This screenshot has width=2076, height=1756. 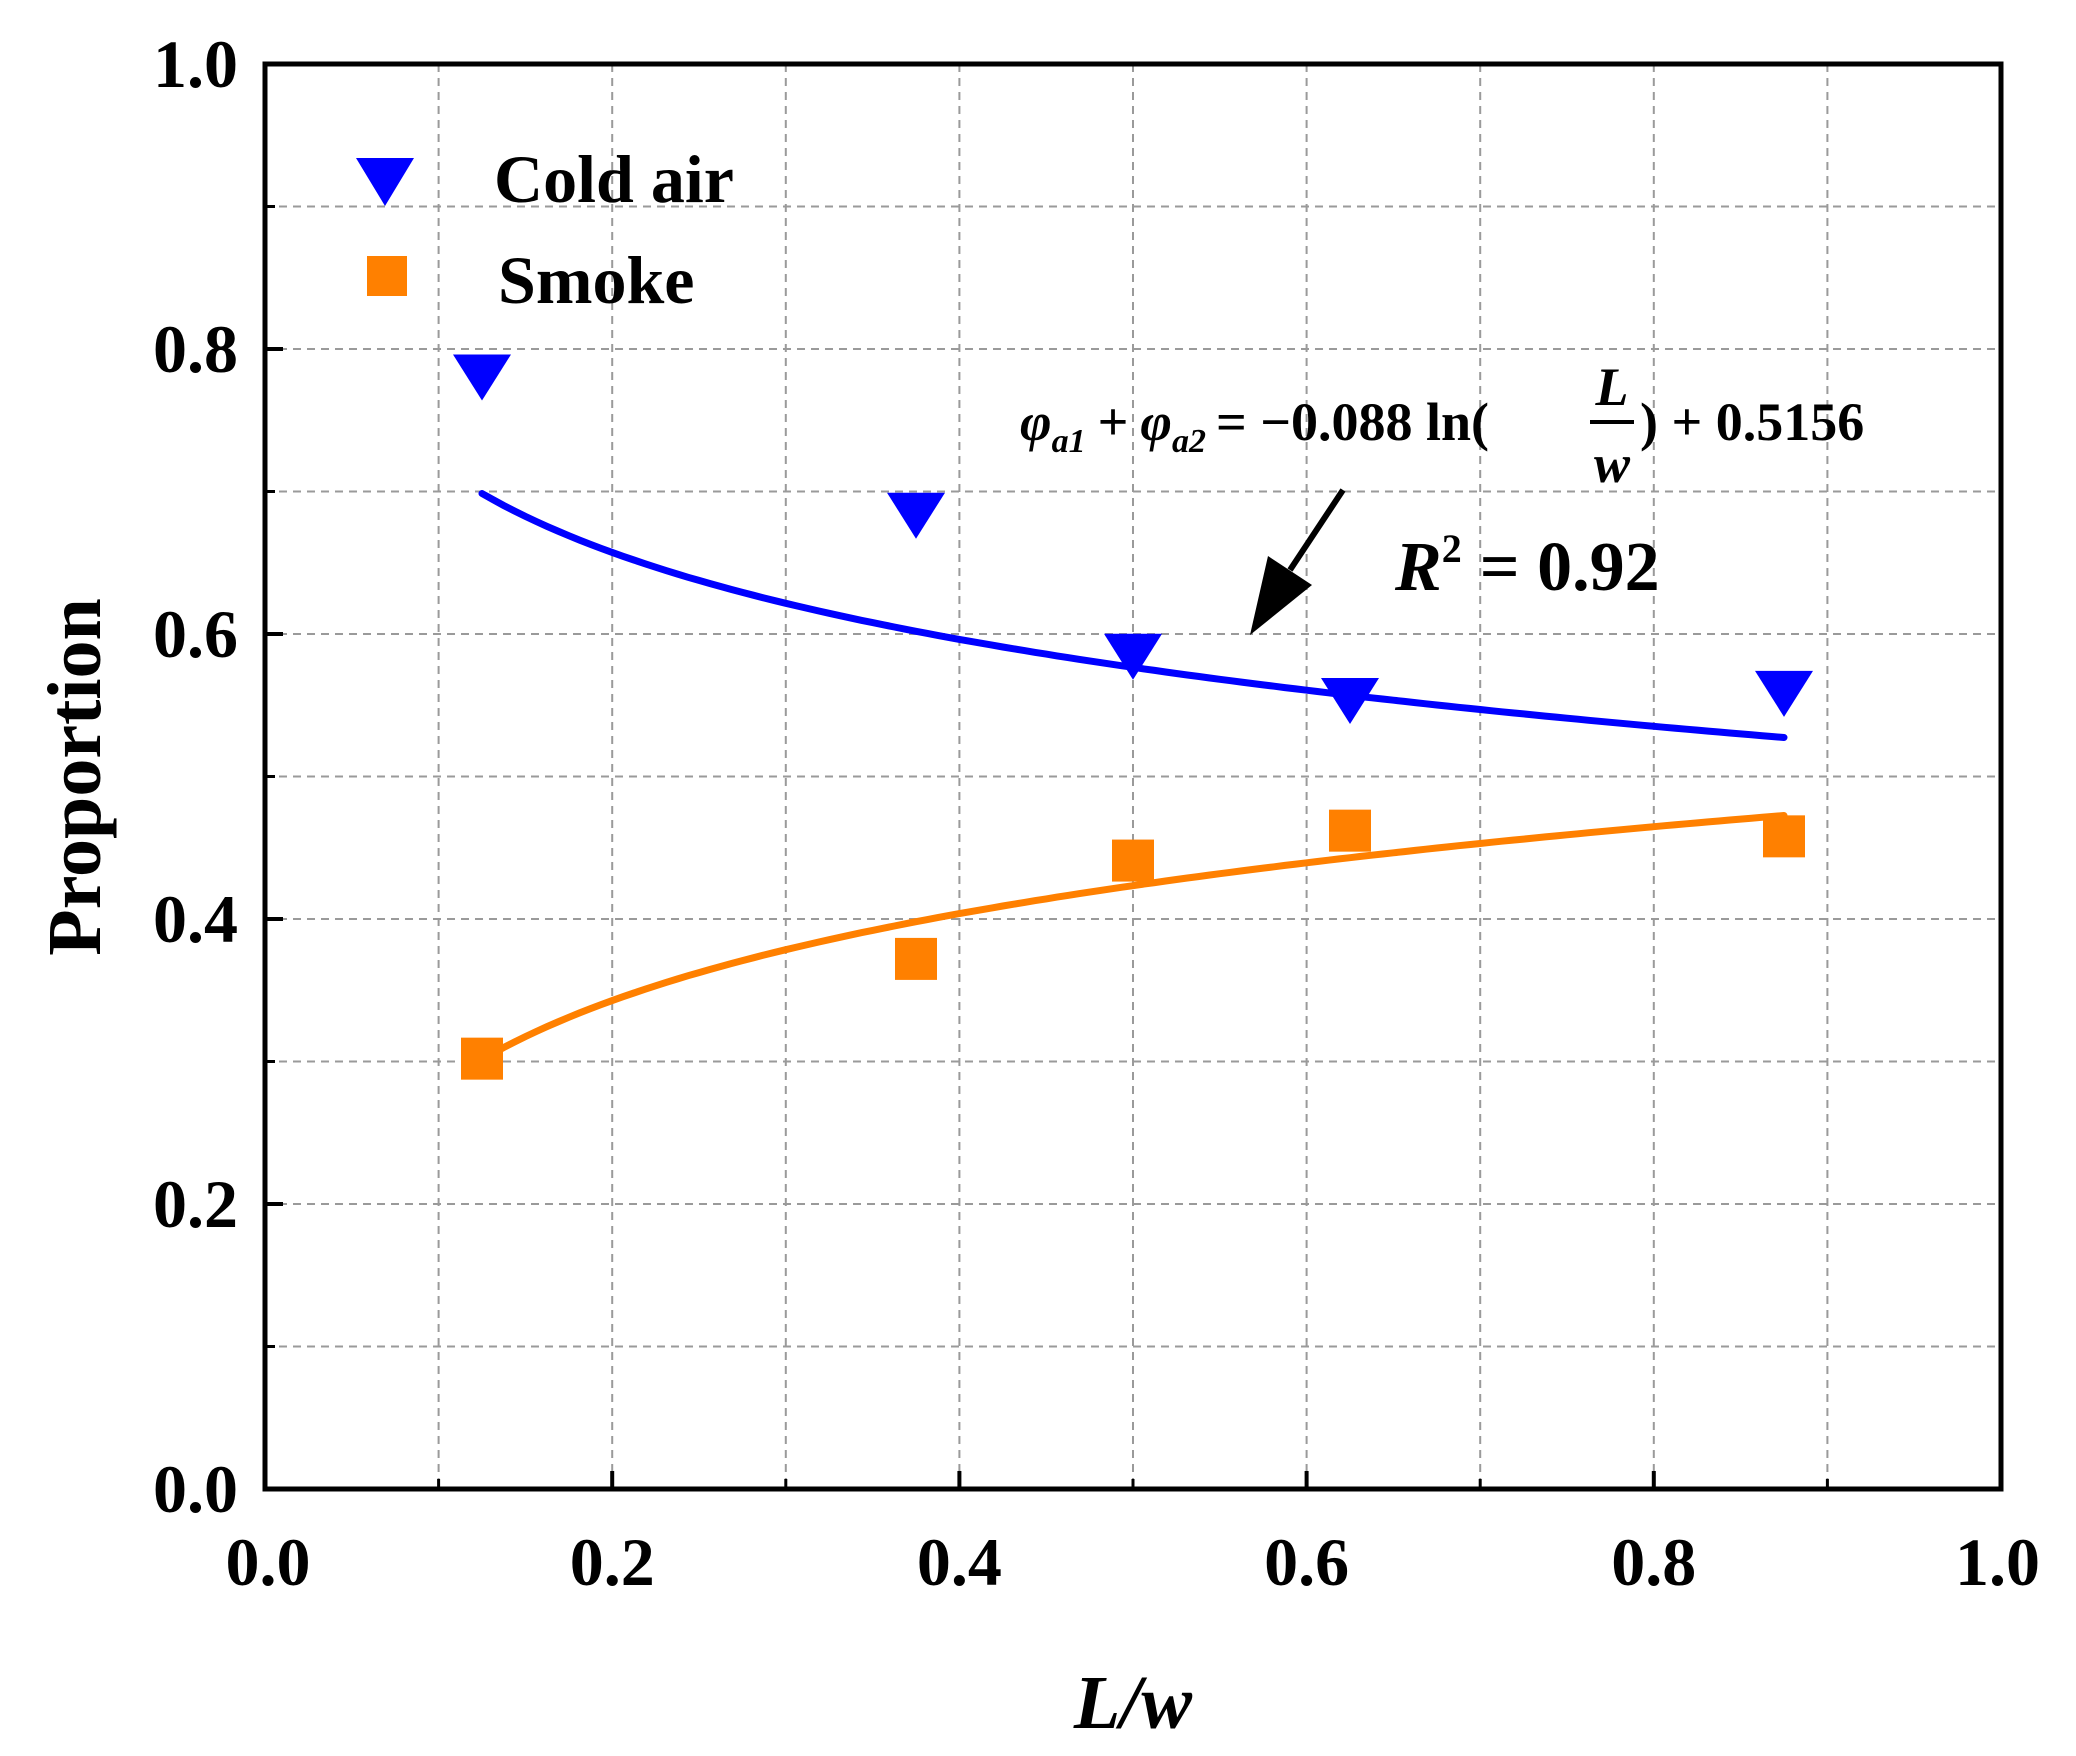 What do you see at coordinates (195, 919) in the screenshot?
I see `y-tick-label: 0.4` at bounding box center [195, 919].